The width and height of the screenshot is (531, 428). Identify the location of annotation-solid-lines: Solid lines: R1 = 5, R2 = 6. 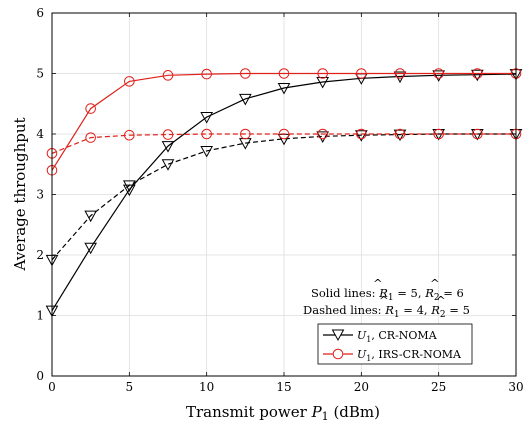
(387, 294).